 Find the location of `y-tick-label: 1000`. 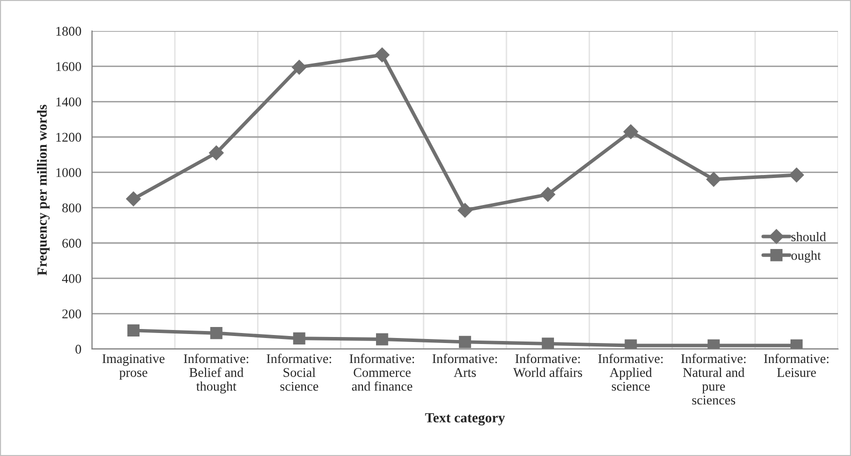

y-tick-label: 1000 is located at coordinates (69, 173).